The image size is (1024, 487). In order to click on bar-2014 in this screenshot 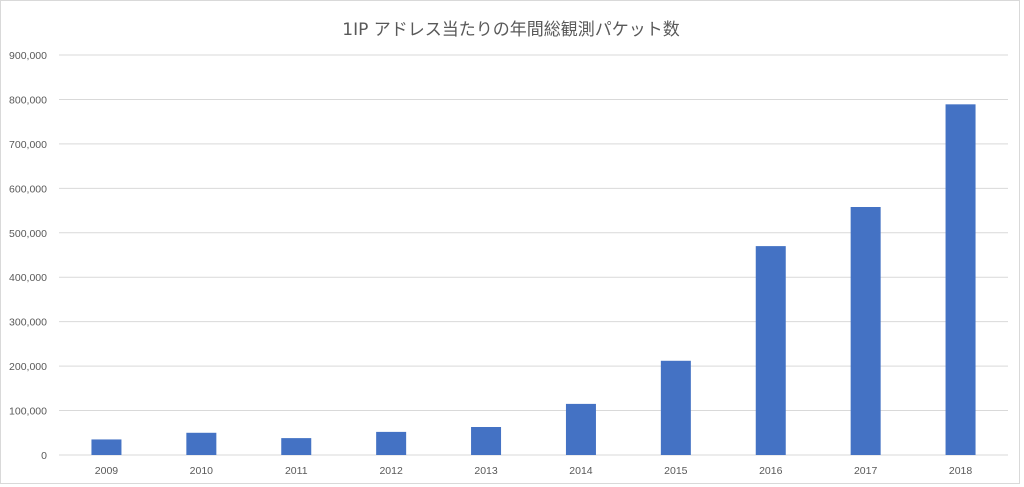, I will do `click(580, 429)`.